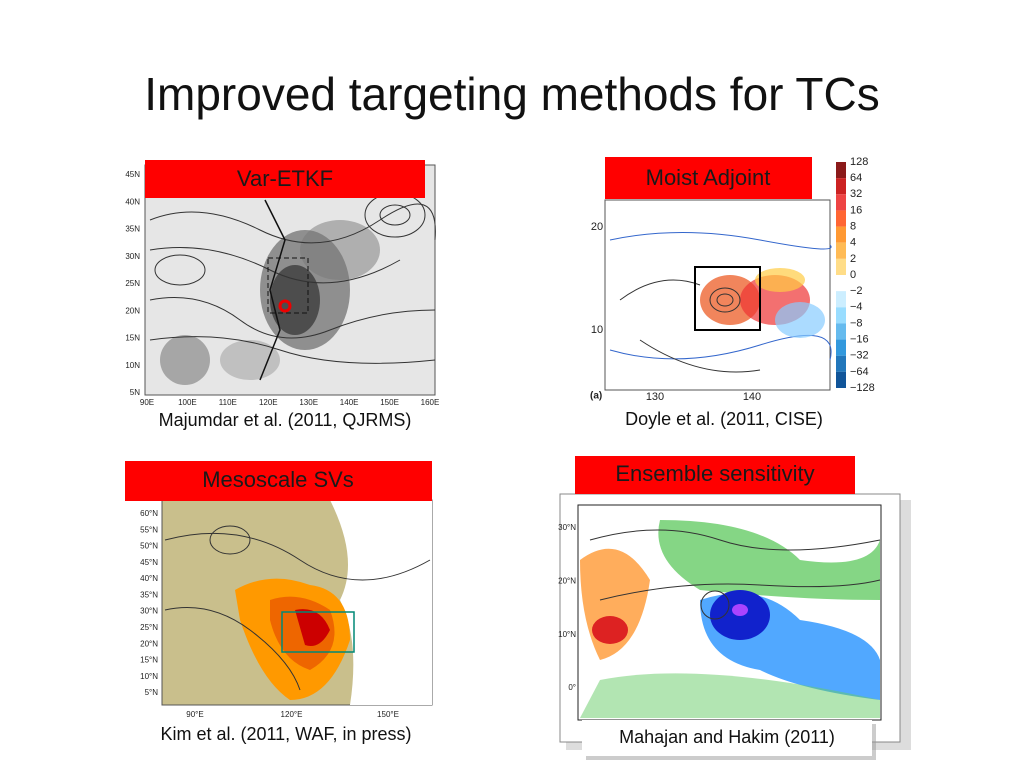 The height and width of the screenshot is (768, 1024). I want to click on panel-caption: Majumdar et al. (2011, QJRMS), so click(285, 420).